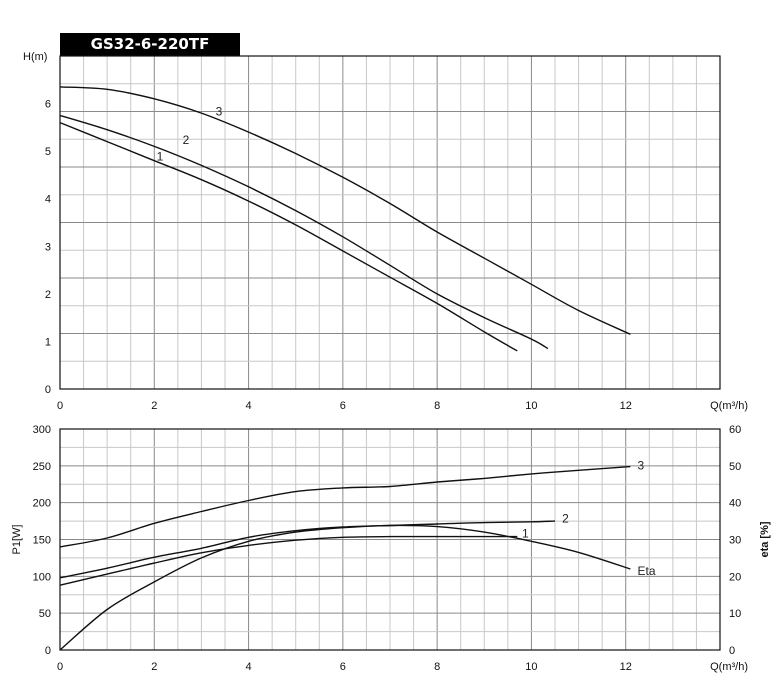 The height and width of the screenshot is (694, 783). What do you see at coordinates (42, 467) in the screenshot?
I see `y-tick-label: 250` at bounding box center [42, 467].